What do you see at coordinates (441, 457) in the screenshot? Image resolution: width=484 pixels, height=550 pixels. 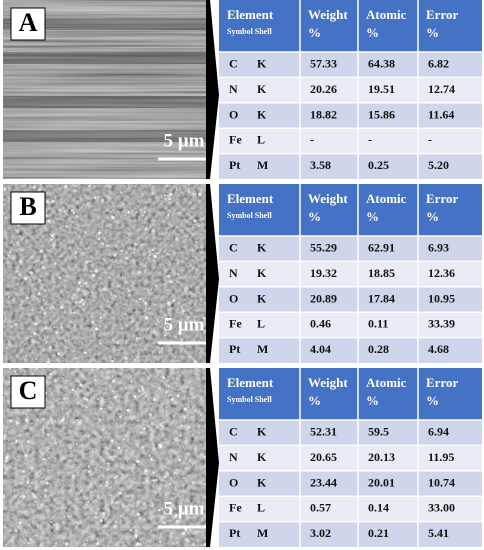 I see `table-cell: 11.95` at bounding box center [441, 457].